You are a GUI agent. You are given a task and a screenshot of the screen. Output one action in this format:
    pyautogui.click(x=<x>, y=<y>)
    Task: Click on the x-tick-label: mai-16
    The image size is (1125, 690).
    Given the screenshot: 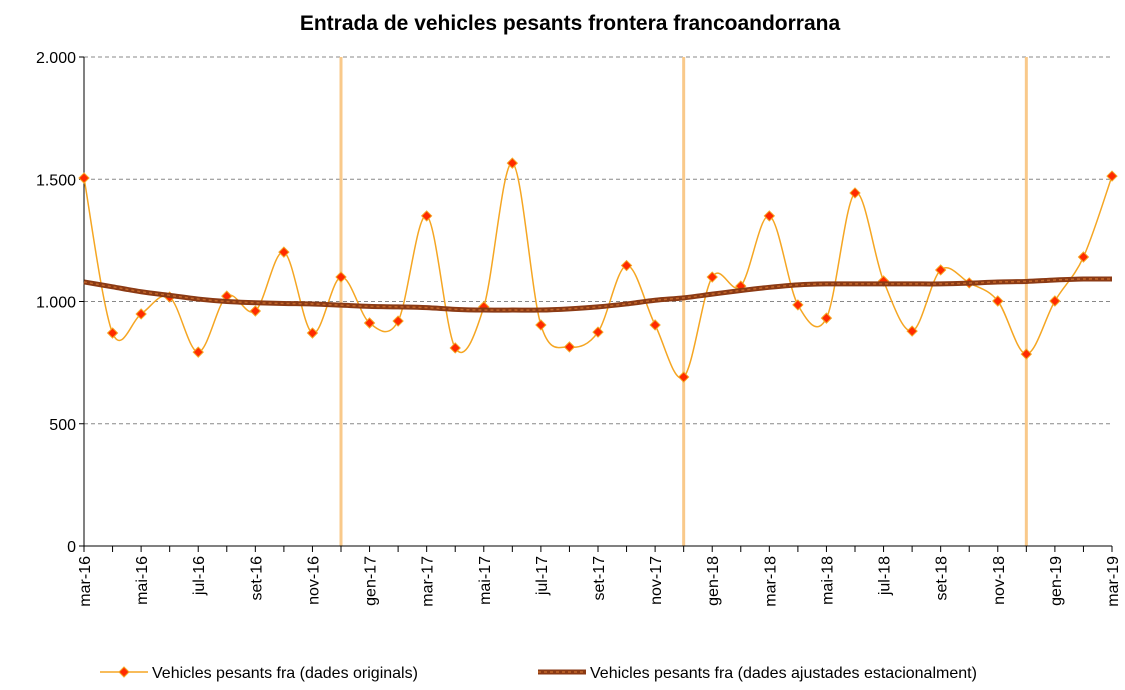 What is the action you would take?
    pyautogui.click(x=142, y=580)
    